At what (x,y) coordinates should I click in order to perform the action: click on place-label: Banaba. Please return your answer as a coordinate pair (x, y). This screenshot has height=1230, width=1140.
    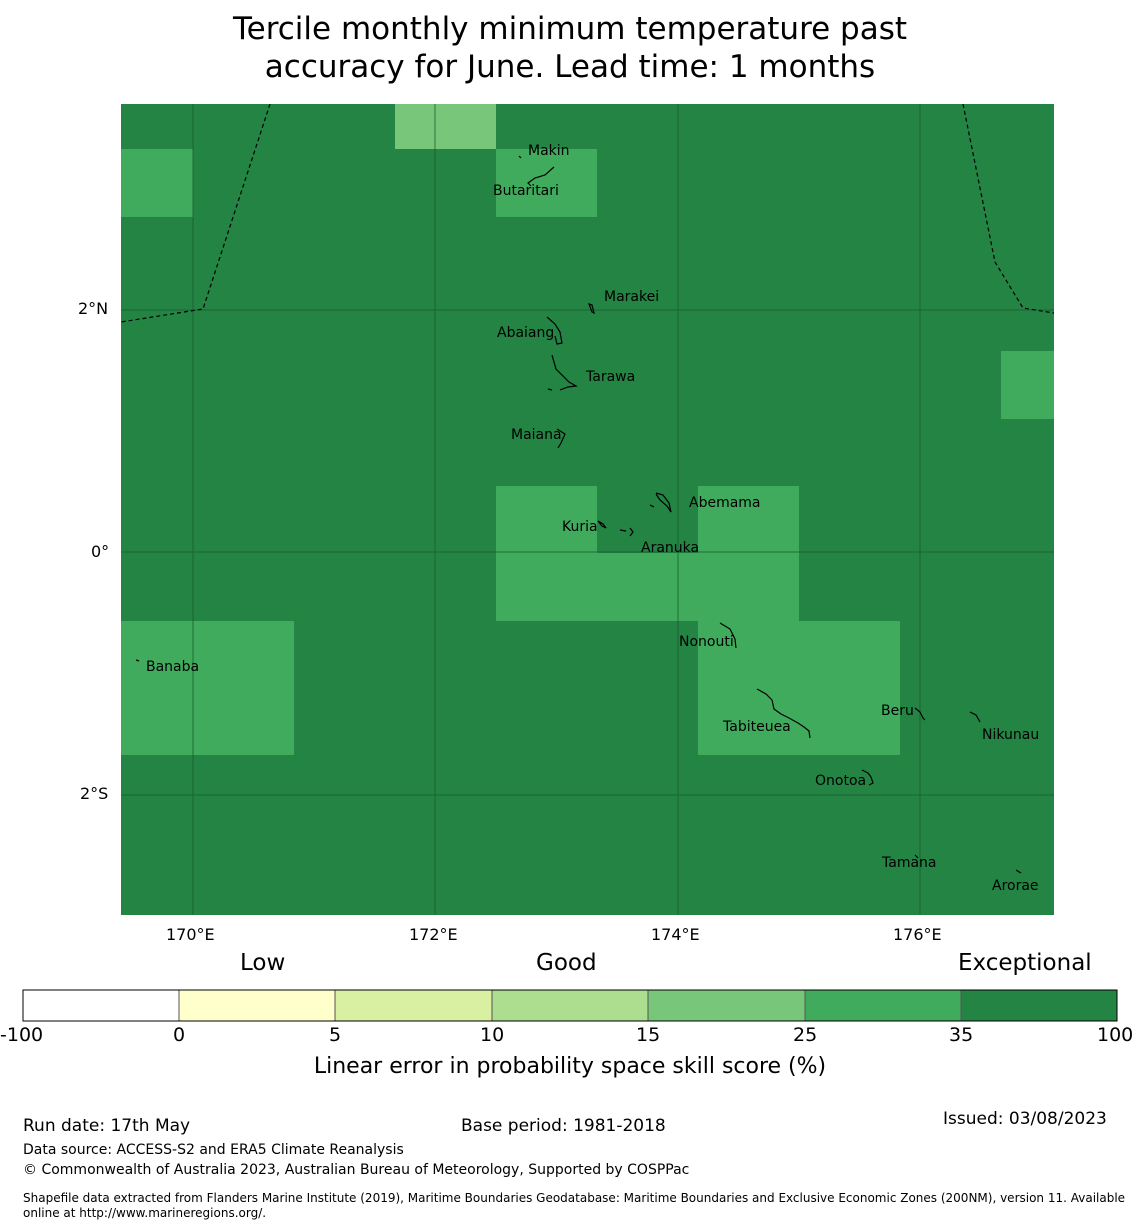
    Looking at the image, I should click on (172, 667).